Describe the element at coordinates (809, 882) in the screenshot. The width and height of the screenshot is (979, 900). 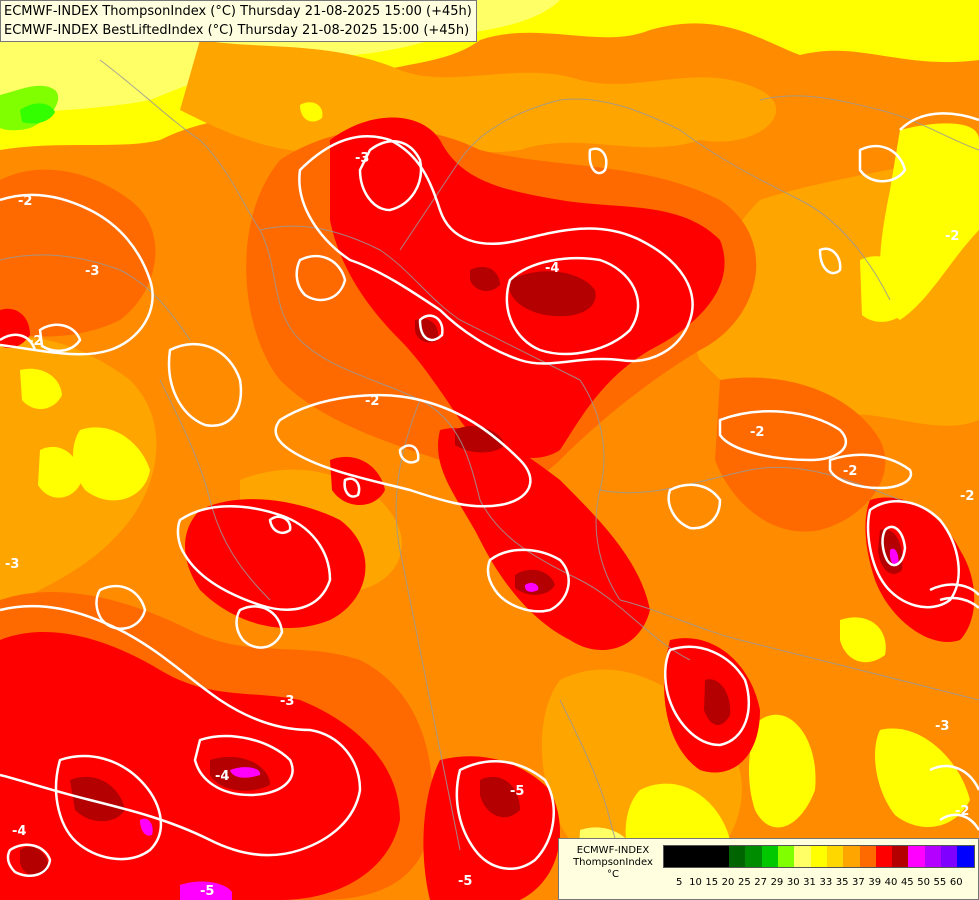
I see `legend-tick-label: 31` at that location.